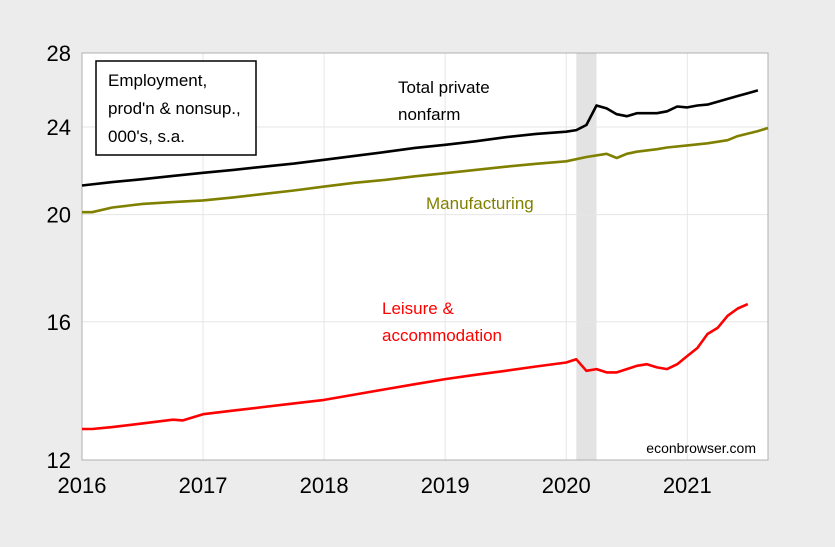 This screenshot has width=835, height=547. Describe the element at coordinates (566, 485) in the screenshot. I see `x-tick-label: 2020` at that location.